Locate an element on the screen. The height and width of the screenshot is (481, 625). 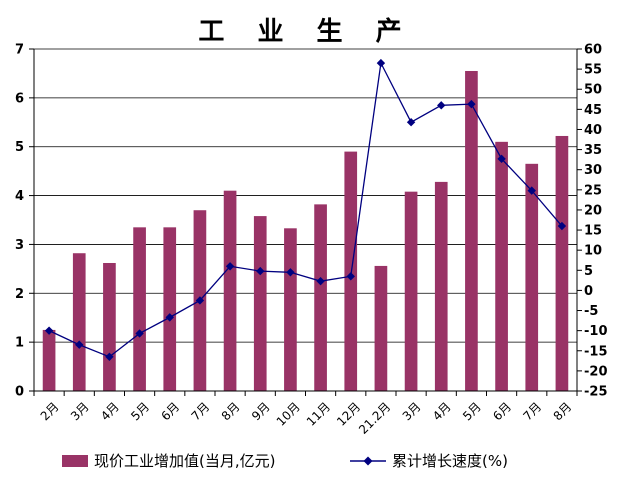
right-tick-label: 45 is located at coordinates (593, 110).